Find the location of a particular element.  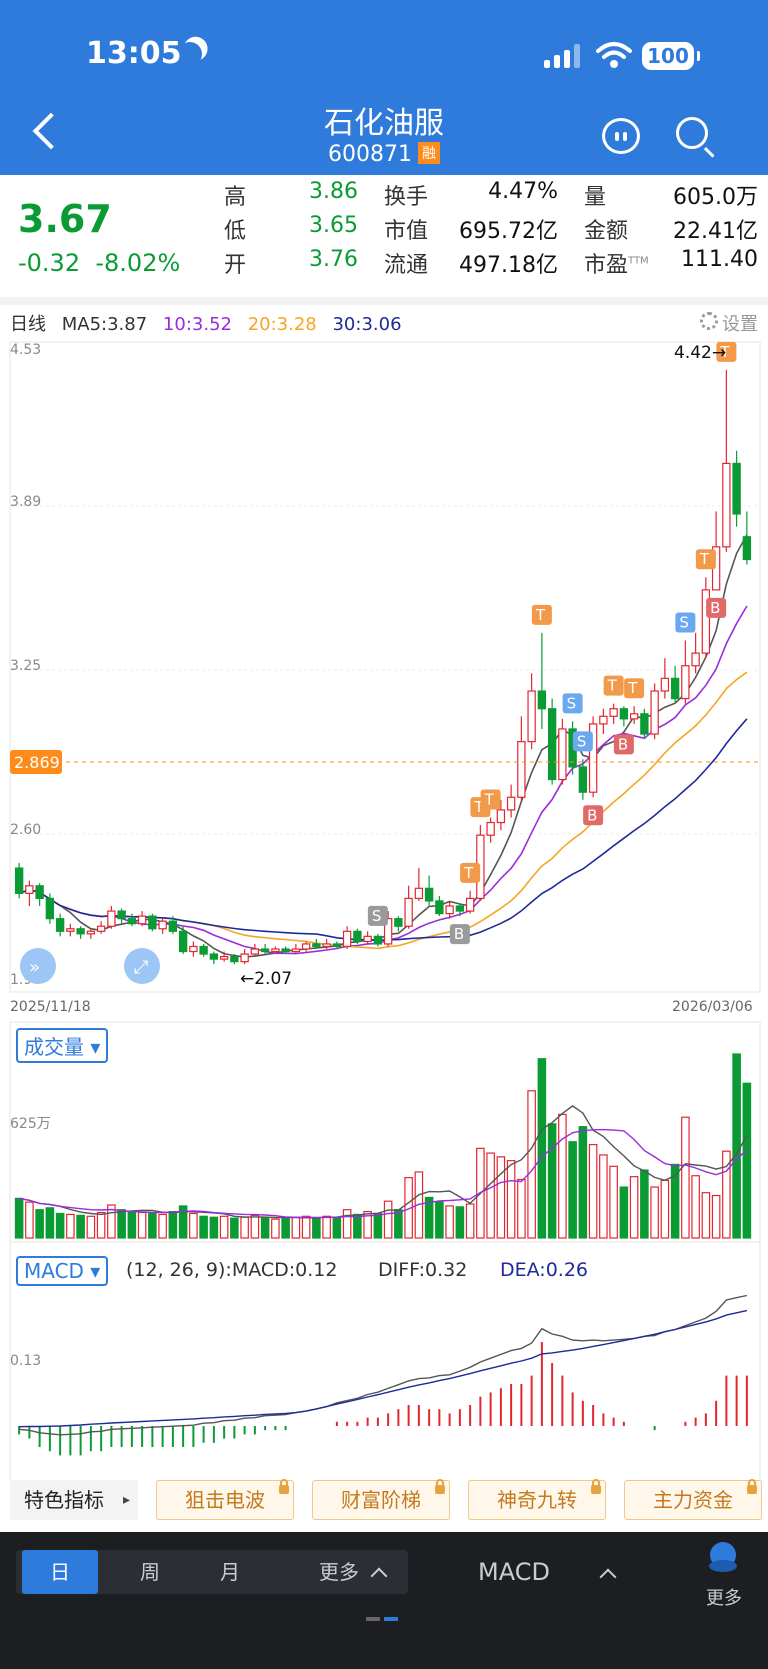

search-icon is located at coordinates (692, 133).